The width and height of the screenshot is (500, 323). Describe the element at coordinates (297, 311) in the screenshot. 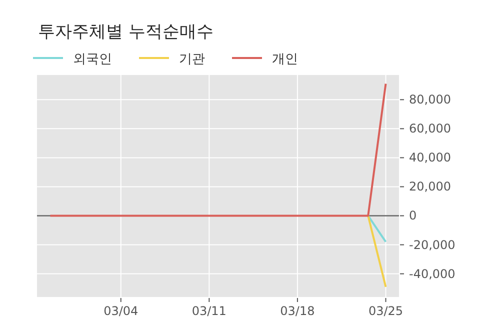

I see `x-tick-label: 03/18` at that location.